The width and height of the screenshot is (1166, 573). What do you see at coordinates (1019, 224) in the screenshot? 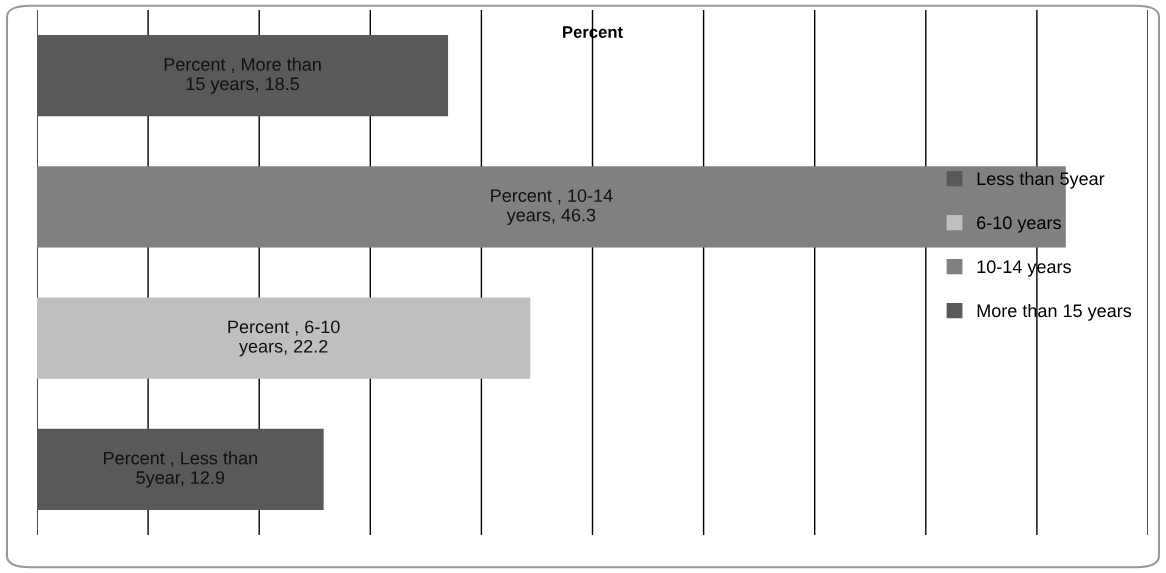
I see `legend-label: 6-10 years` at bounding box center [1019, 224].